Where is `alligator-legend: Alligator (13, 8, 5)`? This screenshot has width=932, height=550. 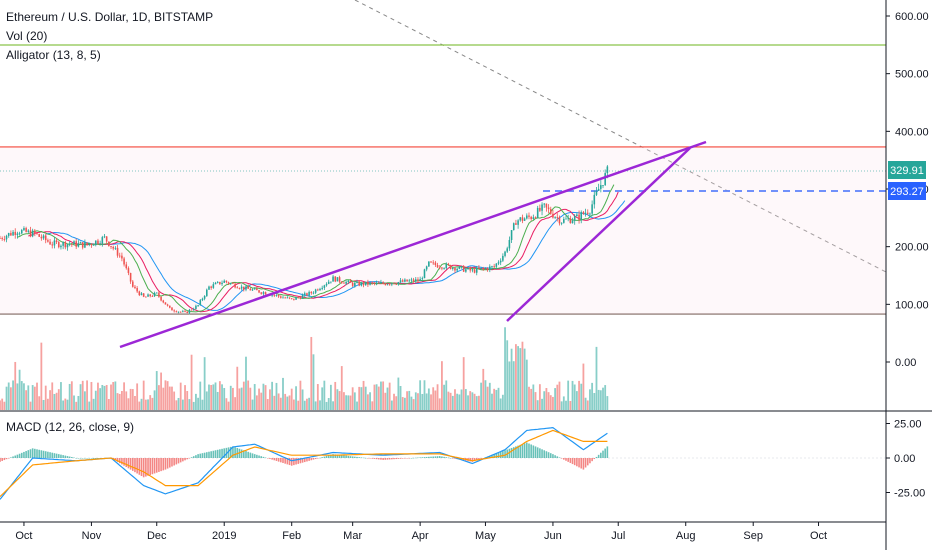
alligator-legend: Alligator (13, 8, 5) is located at coordinates (53, 55).